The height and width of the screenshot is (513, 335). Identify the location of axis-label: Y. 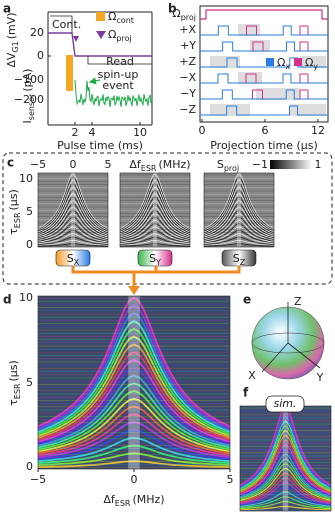
(320, 377).